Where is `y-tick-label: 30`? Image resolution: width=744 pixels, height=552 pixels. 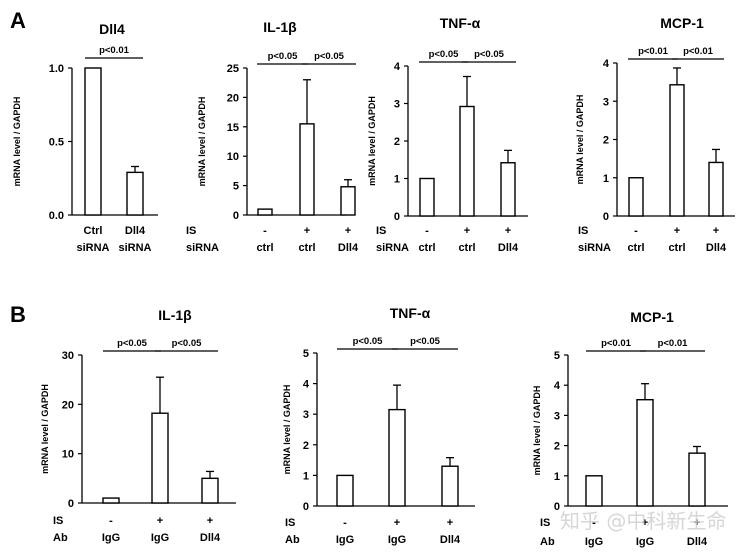
y-tick-label: 30 is located at coordinates (68, 356).